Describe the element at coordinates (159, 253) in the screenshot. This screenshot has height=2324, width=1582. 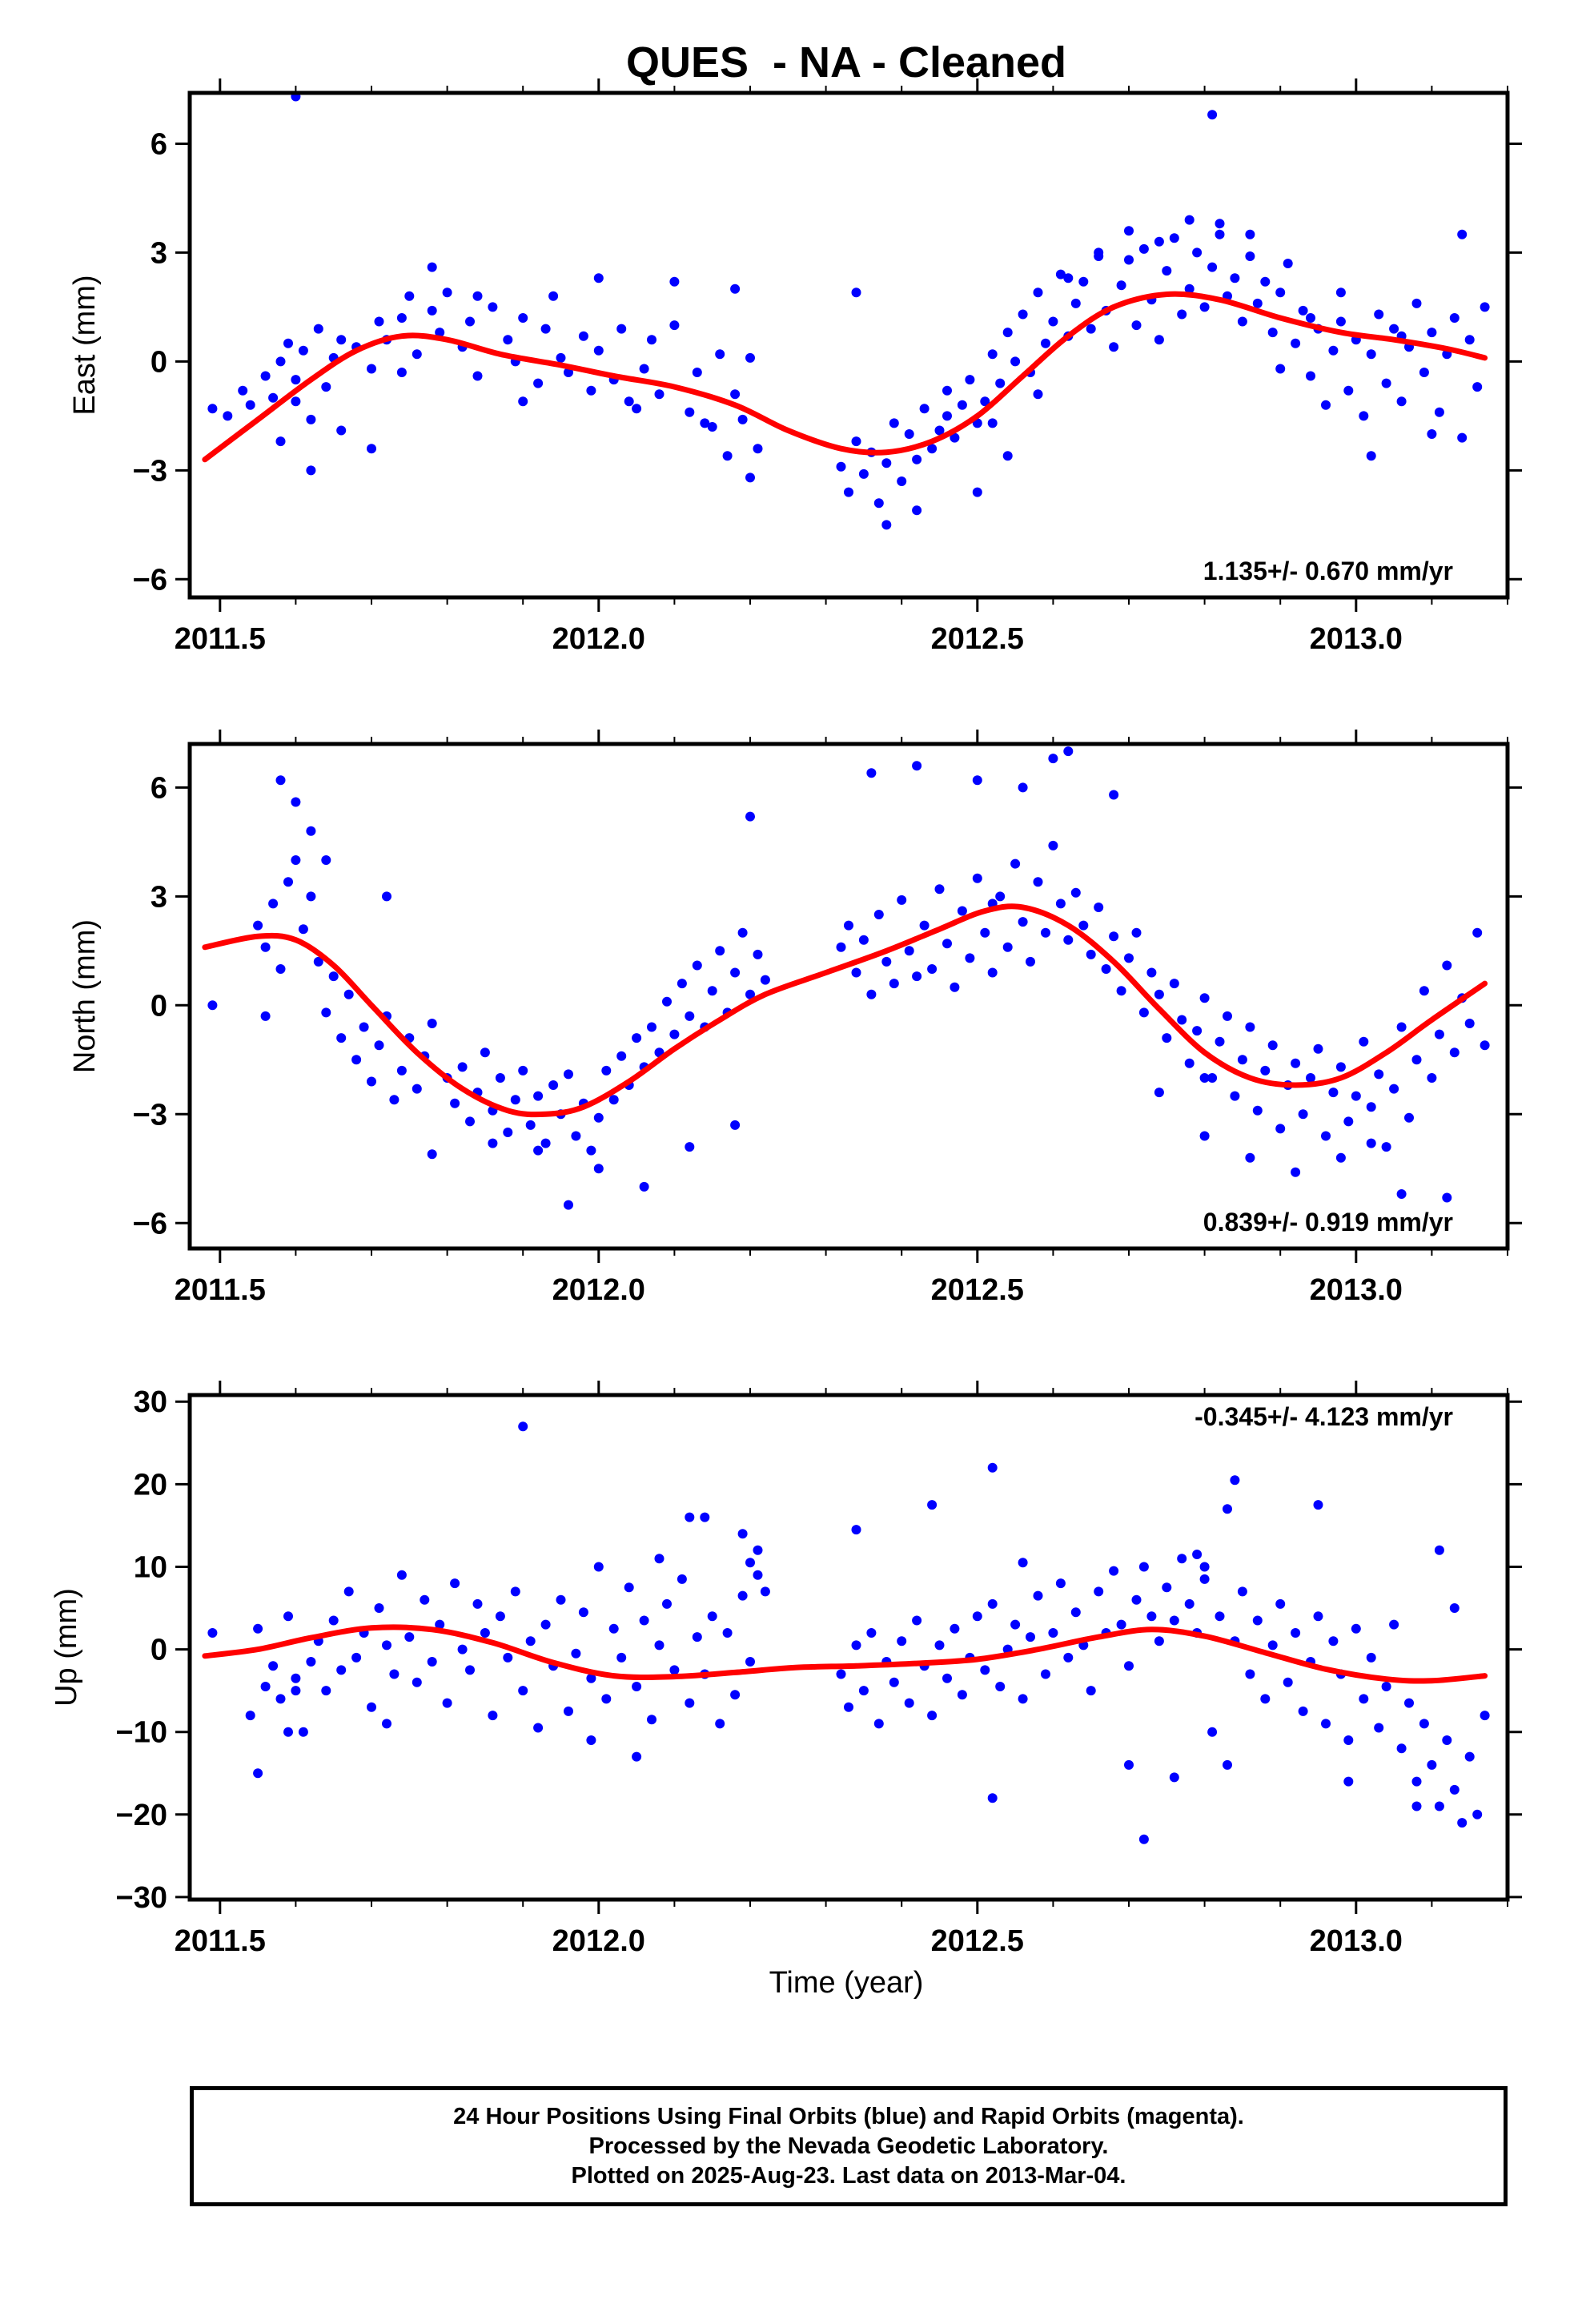
I see `east-y-tick-label: 3` at that location.